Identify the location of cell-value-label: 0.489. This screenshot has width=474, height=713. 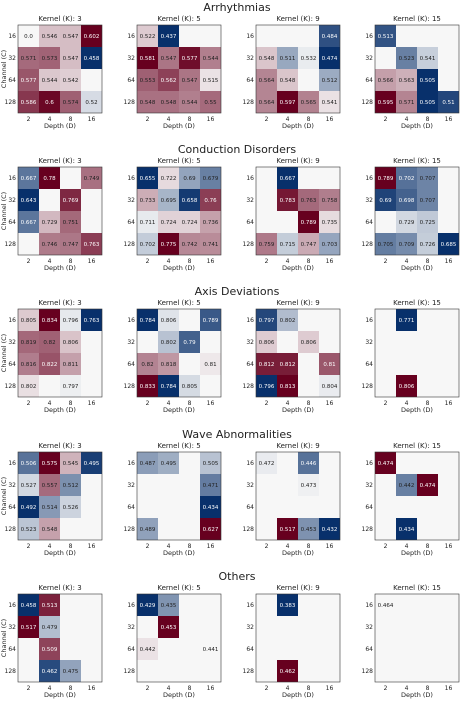
(148, 530).